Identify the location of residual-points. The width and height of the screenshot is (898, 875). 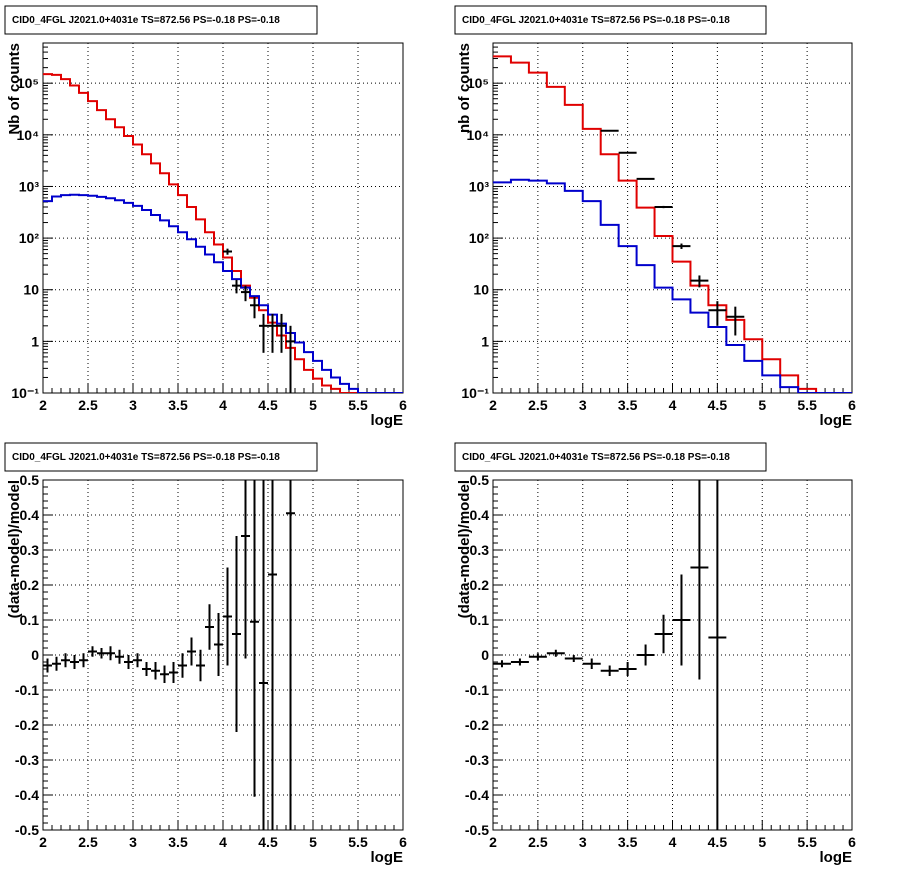
(610, 655).